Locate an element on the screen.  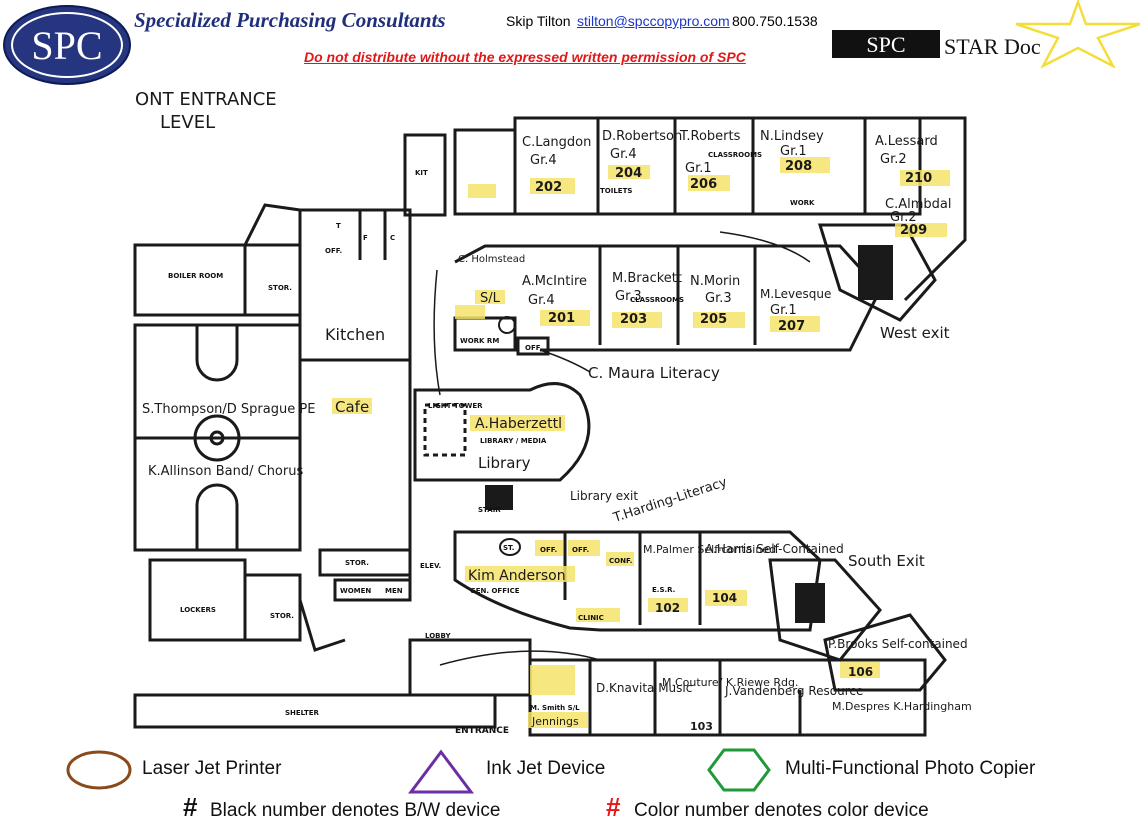
office-label-1: OFF. is located at coordinates (548, 550).